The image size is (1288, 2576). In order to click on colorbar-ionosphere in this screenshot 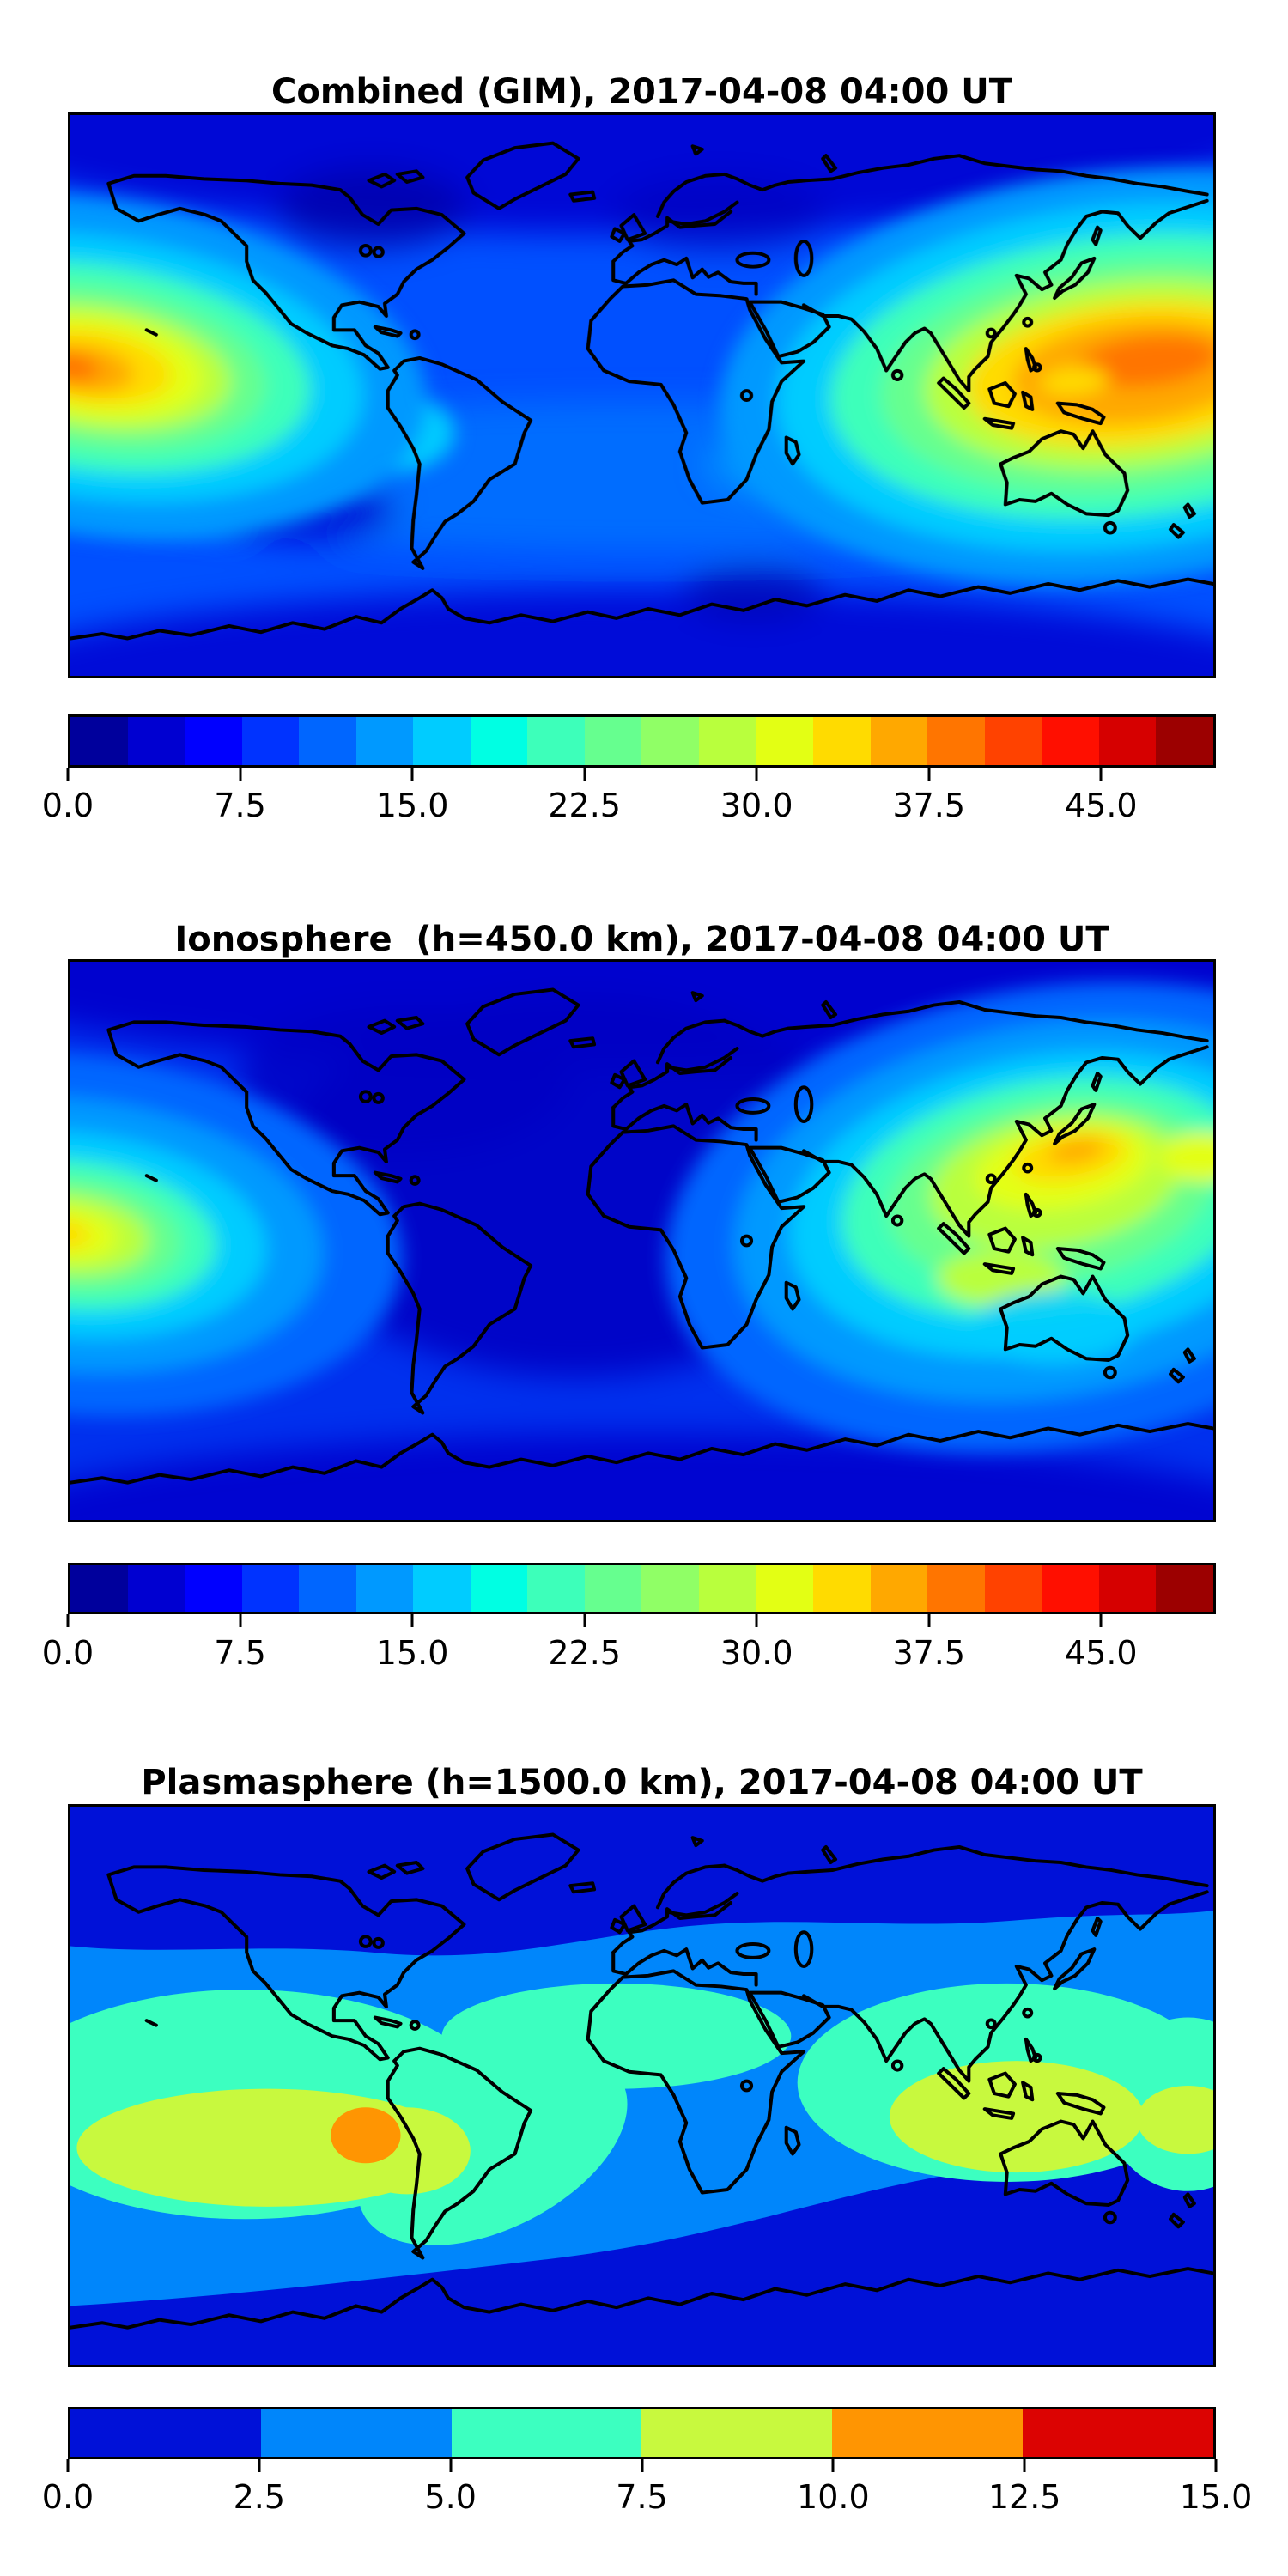, I will do `click(642, 1588)`.